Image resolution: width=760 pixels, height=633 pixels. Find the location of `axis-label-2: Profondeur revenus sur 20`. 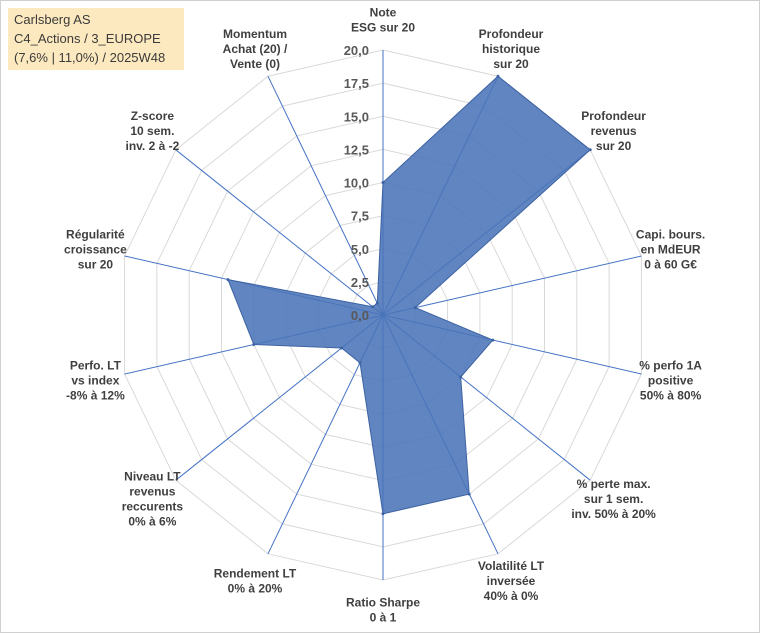

axis-label-2: Profondeur revenus sur 20 is located at coordinates (613, 131).